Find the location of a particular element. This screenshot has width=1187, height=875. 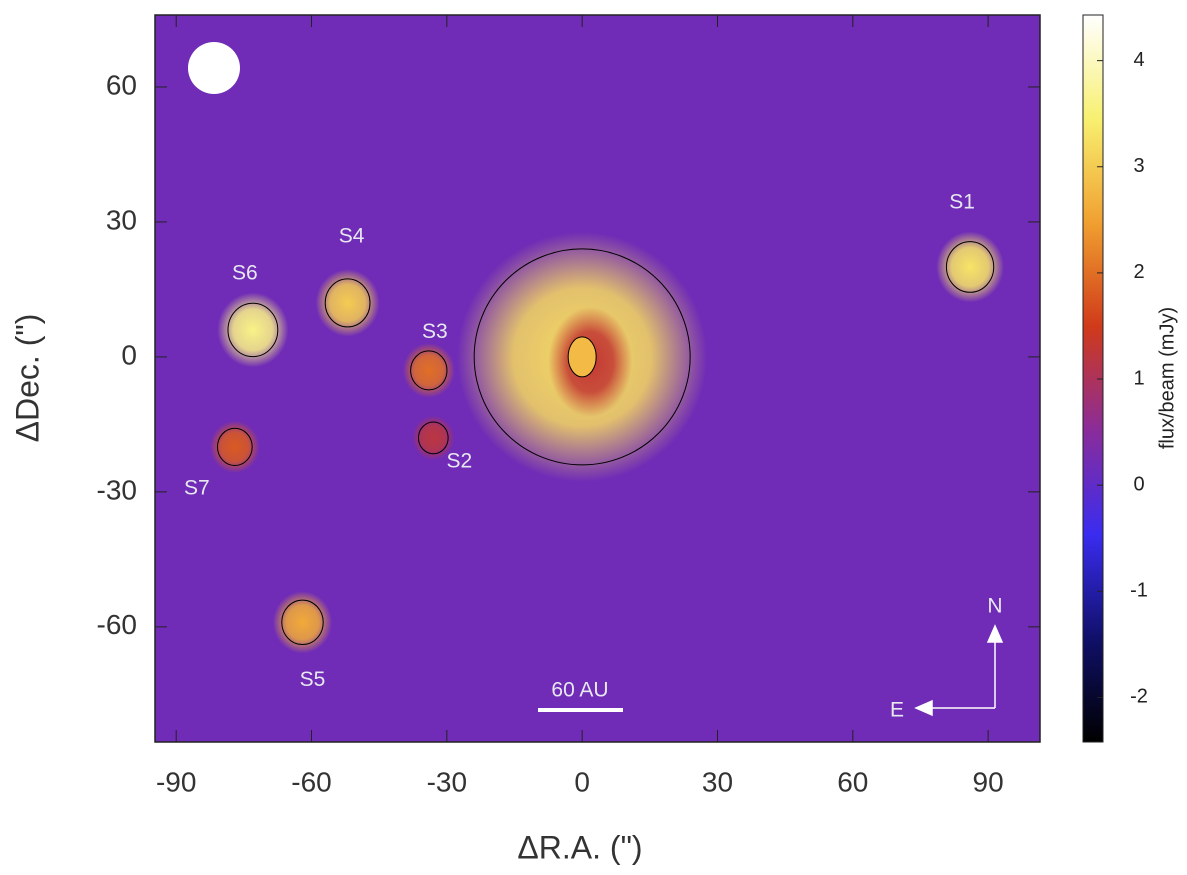

y-tick-label: -30 is located at coordinates (117, 489).